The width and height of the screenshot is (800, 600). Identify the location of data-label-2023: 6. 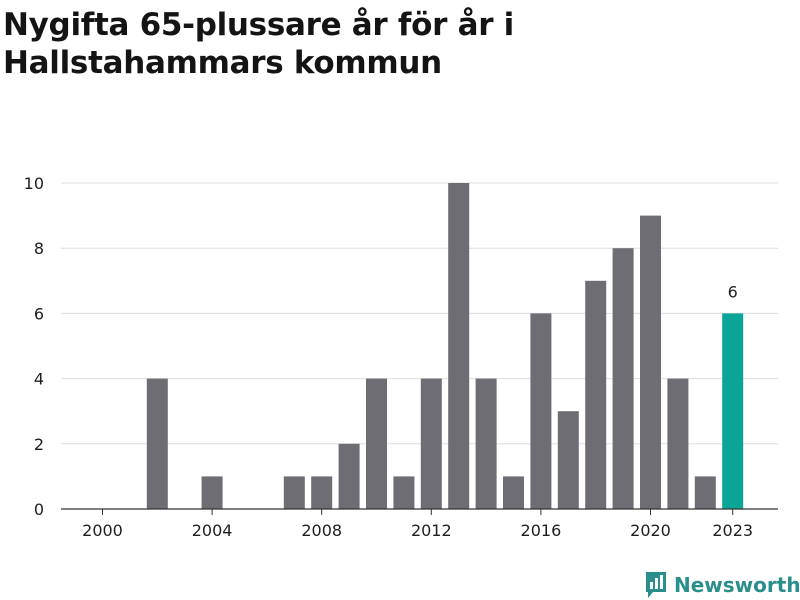
(733, 291).